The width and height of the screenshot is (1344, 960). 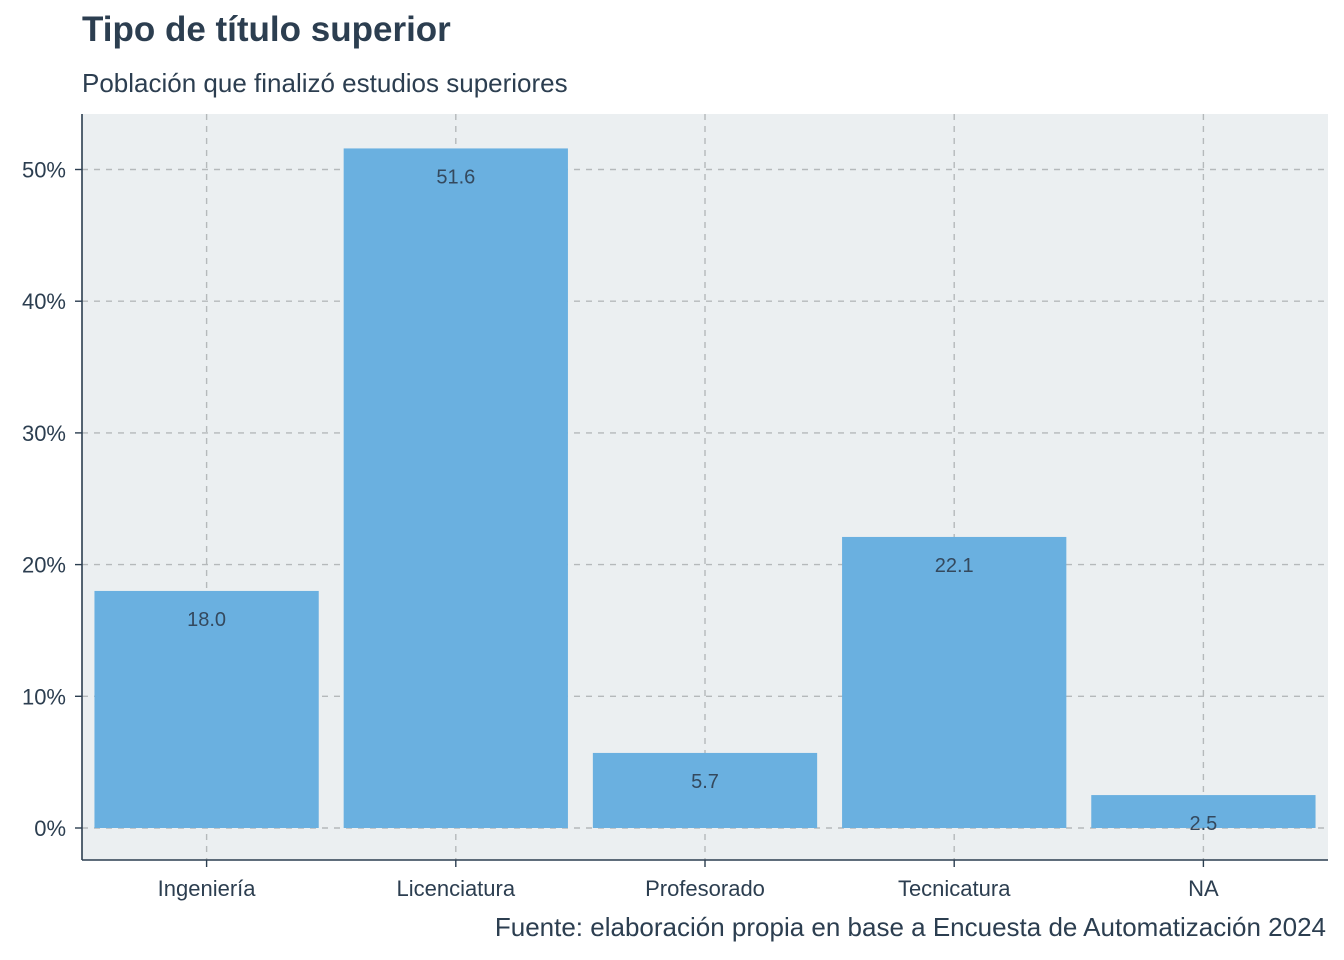 I want to click on chart-title: Tipo de título superior, so click(x=266, y=29).